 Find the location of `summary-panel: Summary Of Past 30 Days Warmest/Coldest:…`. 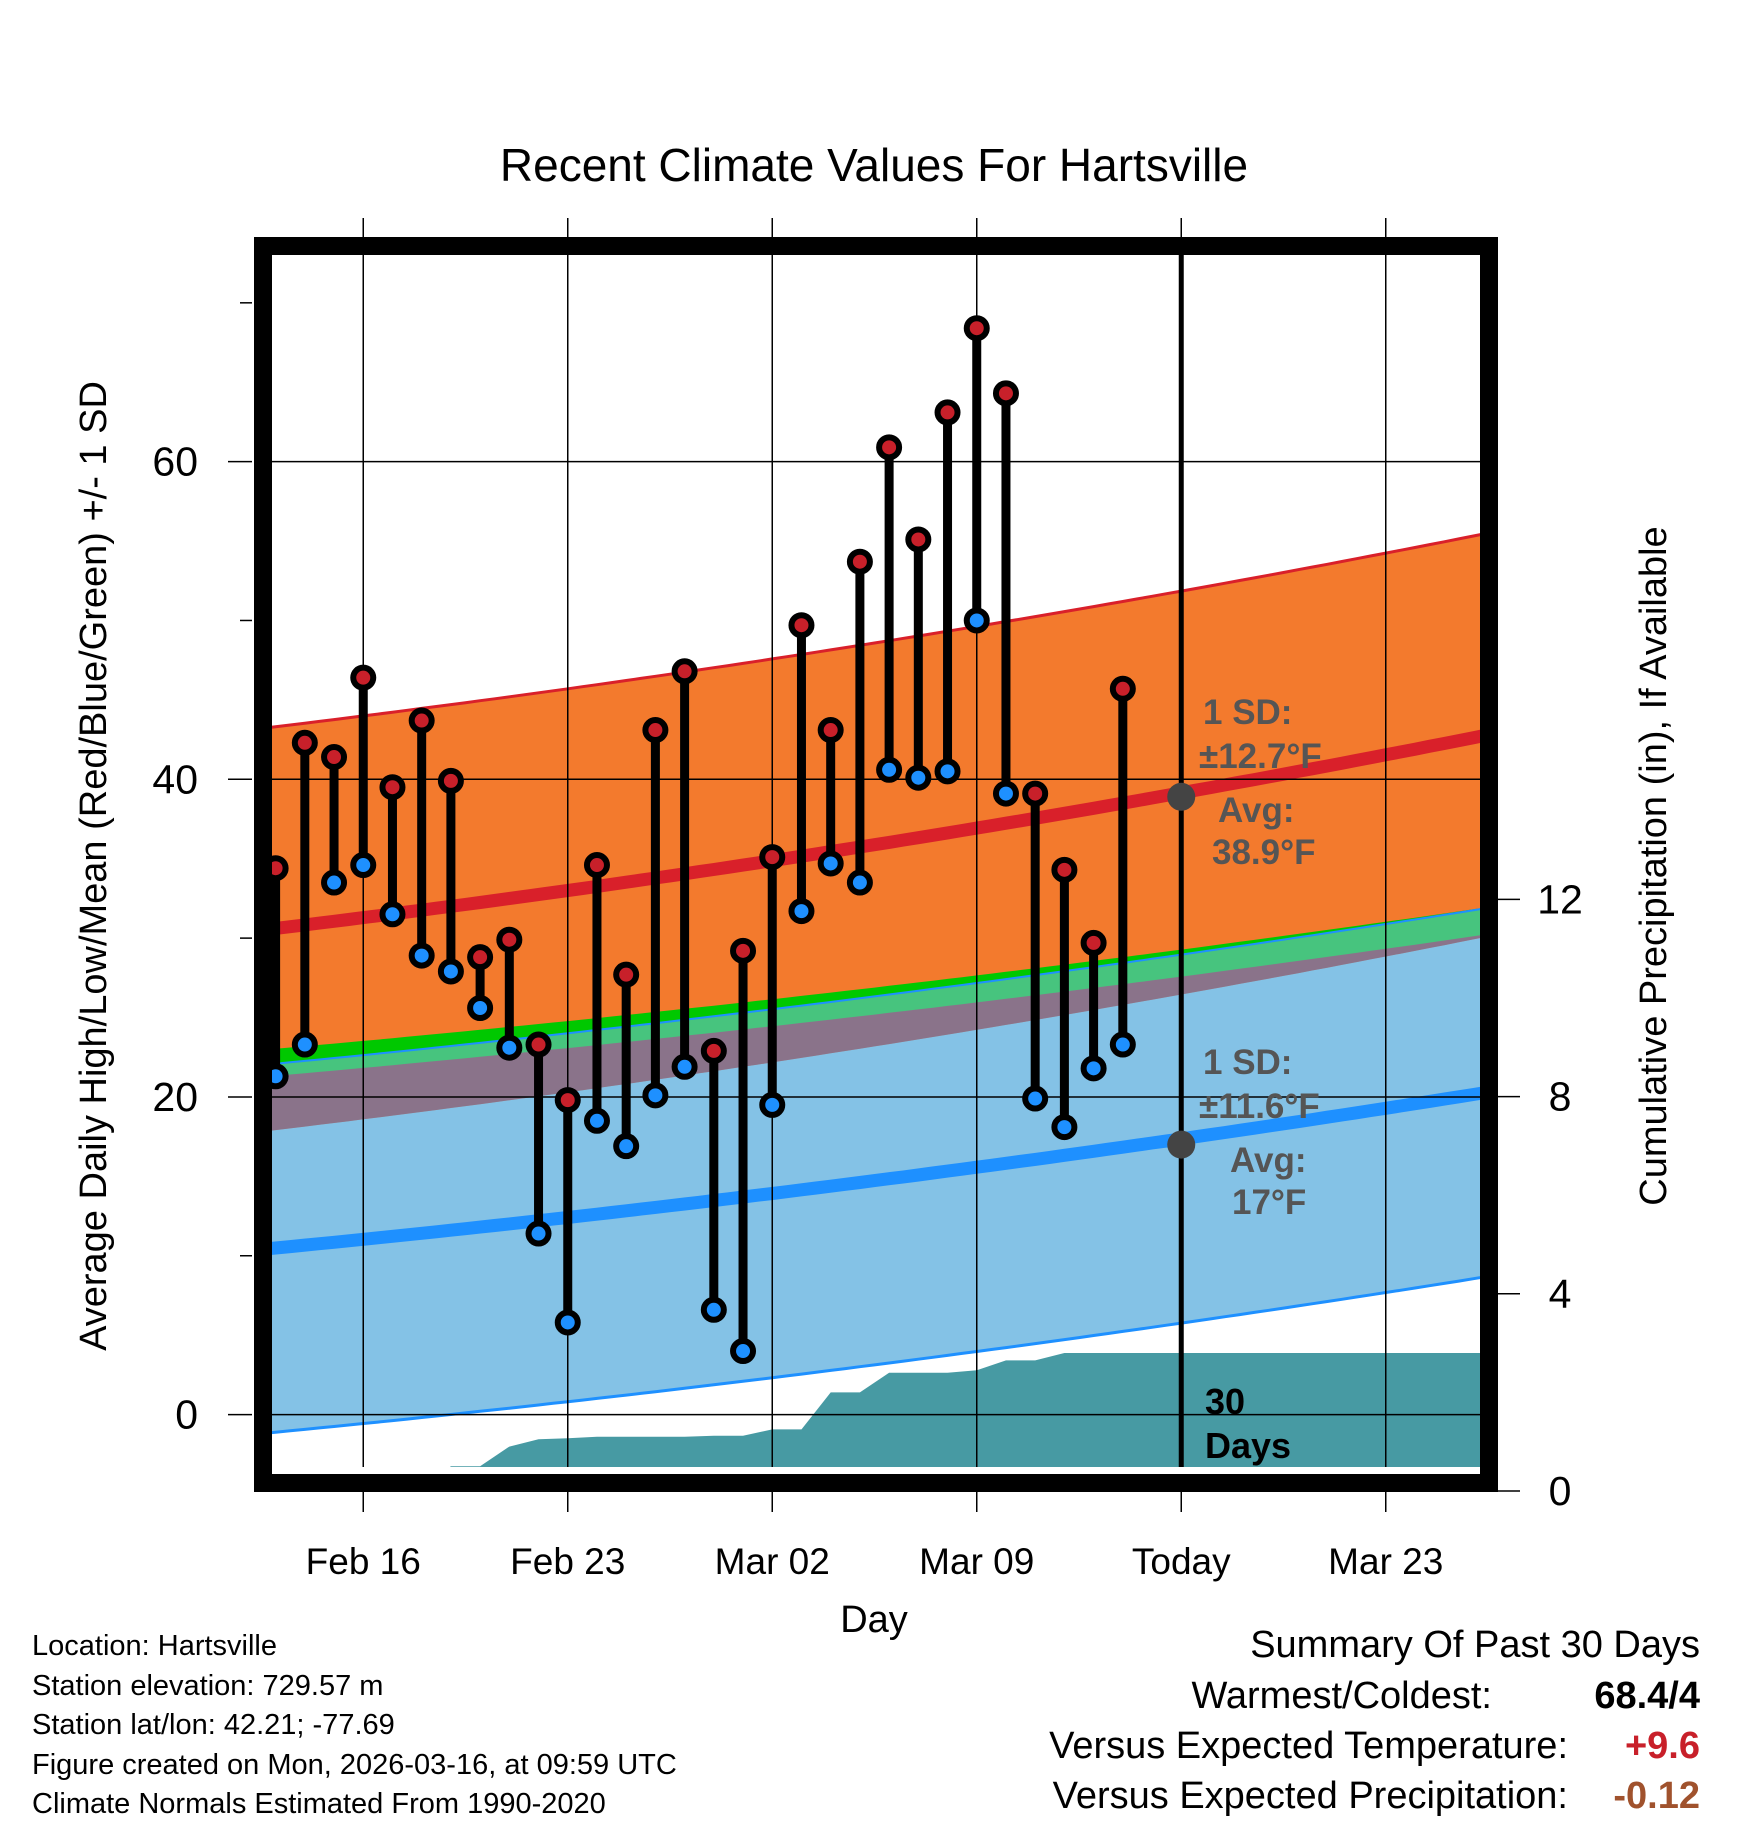

summary-panel: Summary Of Past 30 Days Warmest/Coldest:… is located at coordinates (1320, 1720).